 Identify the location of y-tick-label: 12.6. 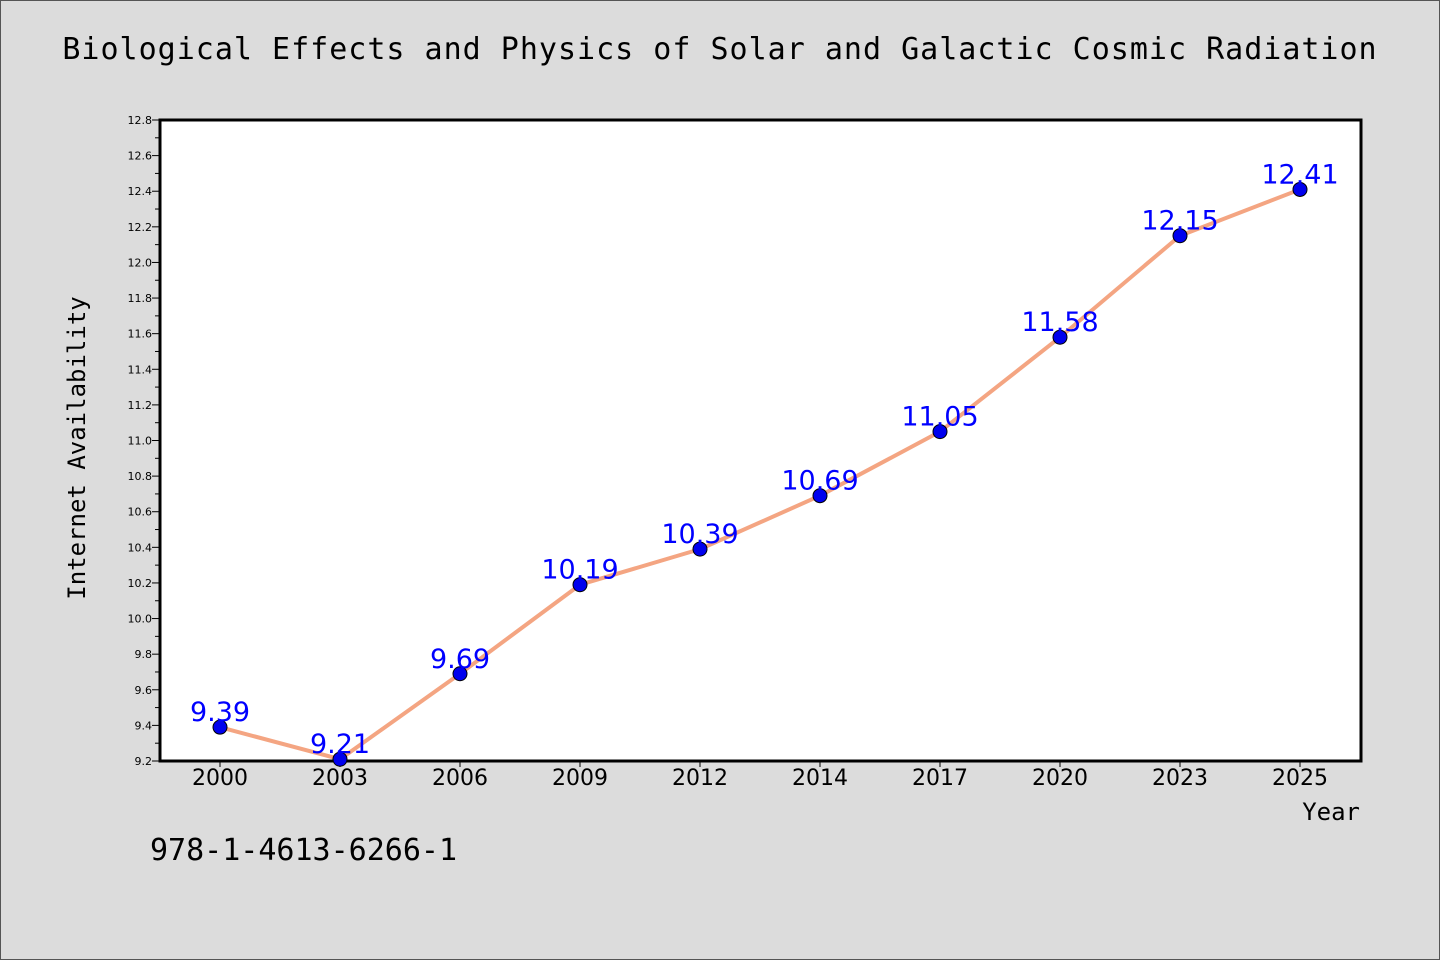
(140, 156).